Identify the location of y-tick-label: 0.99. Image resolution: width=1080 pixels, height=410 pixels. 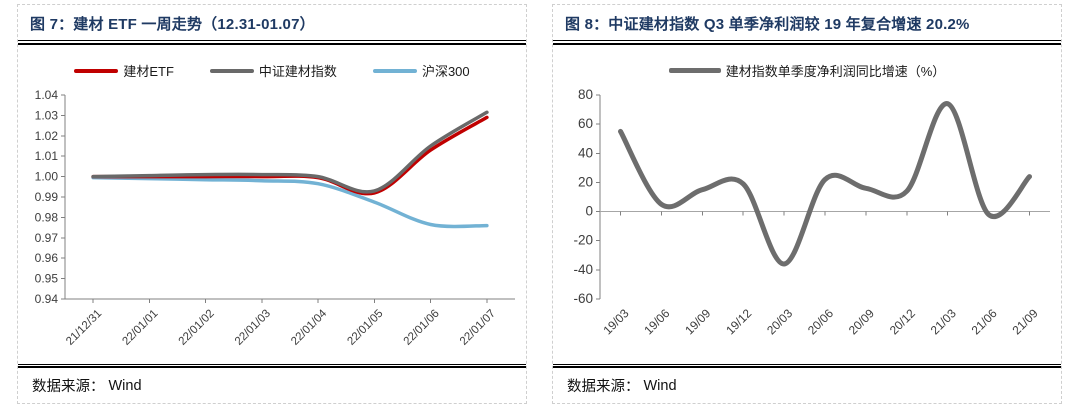
(47, 197).